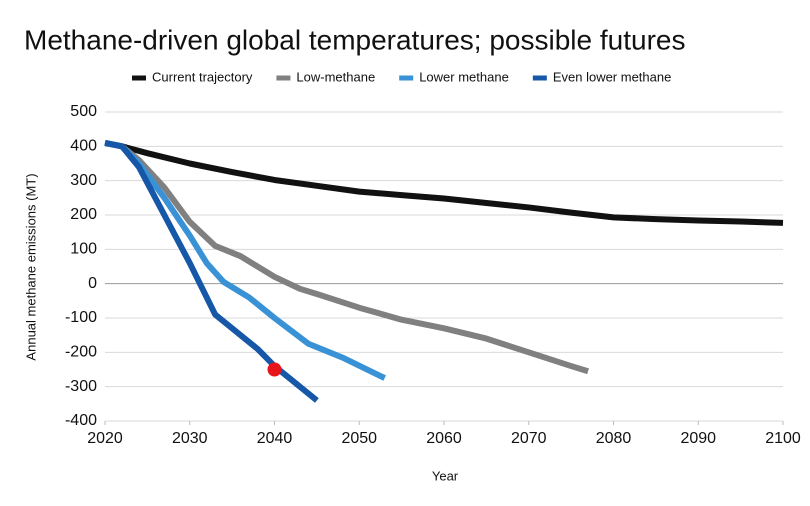 This screenshot has width=810, height=506. What do you see at coordinates (445, 475) in the screenshot?
I see `x-axis-label: Year` at bounding box center [445, 475].